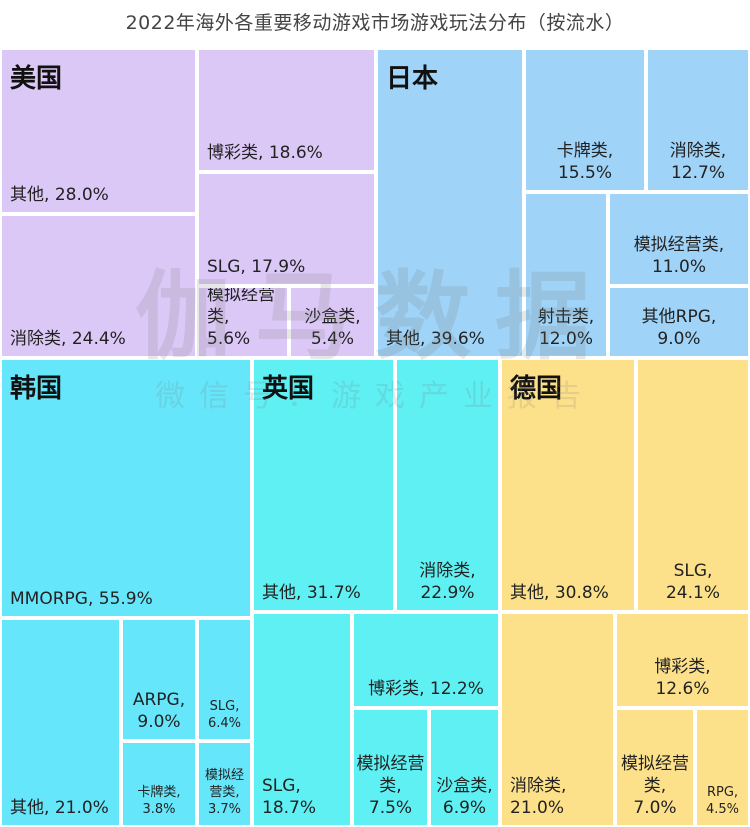 Image resolution: width=750 pixels, height=827 pixels. I want to click on treemap-cell: 消除类, 22.9%, so click(447, 485).